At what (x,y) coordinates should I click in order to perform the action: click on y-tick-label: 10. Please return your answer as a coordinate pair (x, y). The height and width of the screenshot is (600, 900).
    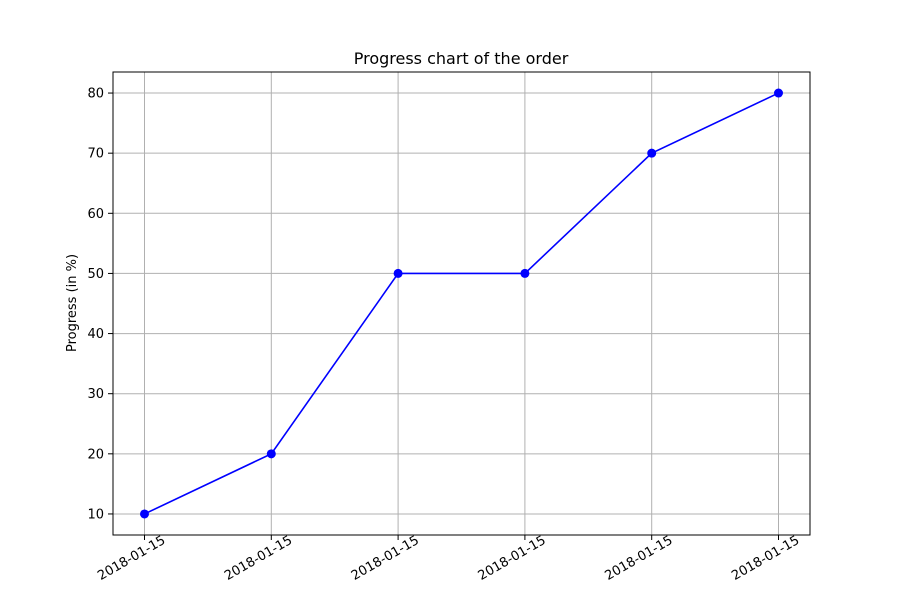
    Looking at the image, I should click on (95, 514).